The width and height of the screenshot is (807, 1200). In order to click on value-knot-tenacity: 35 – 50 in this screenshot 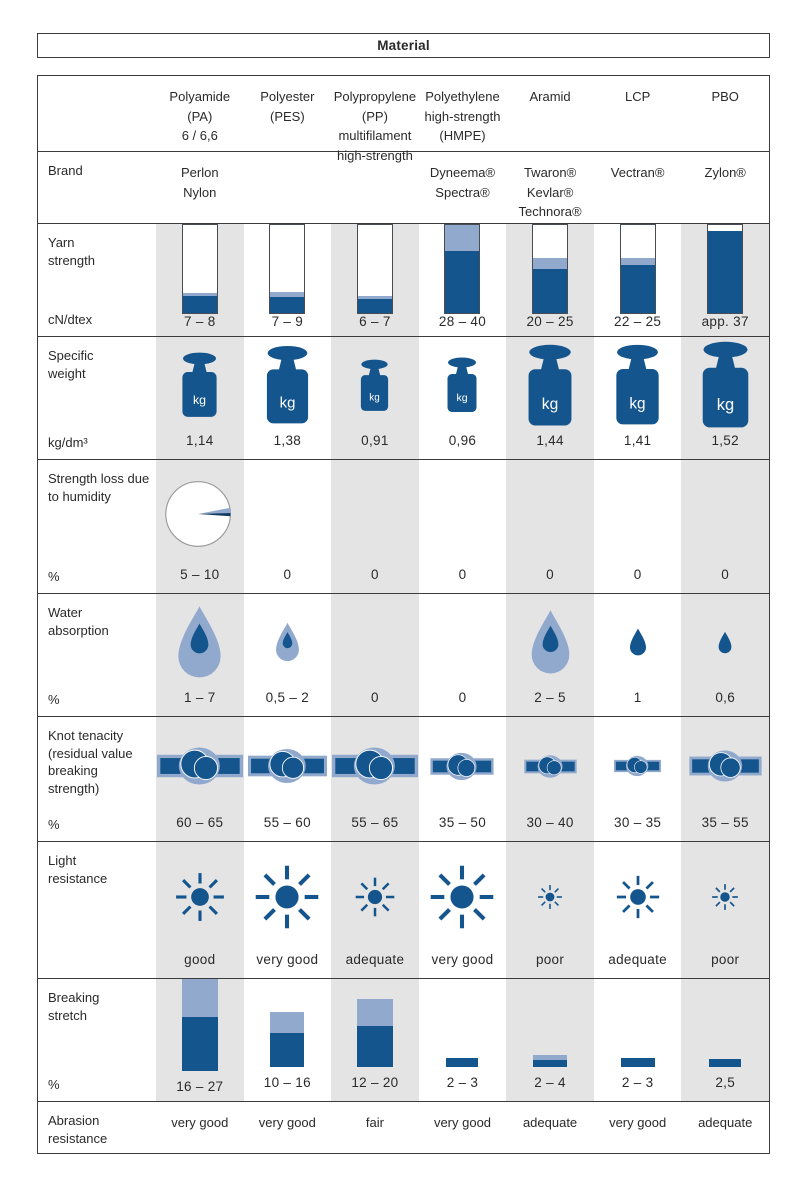, I will do `click(462, 822)`.